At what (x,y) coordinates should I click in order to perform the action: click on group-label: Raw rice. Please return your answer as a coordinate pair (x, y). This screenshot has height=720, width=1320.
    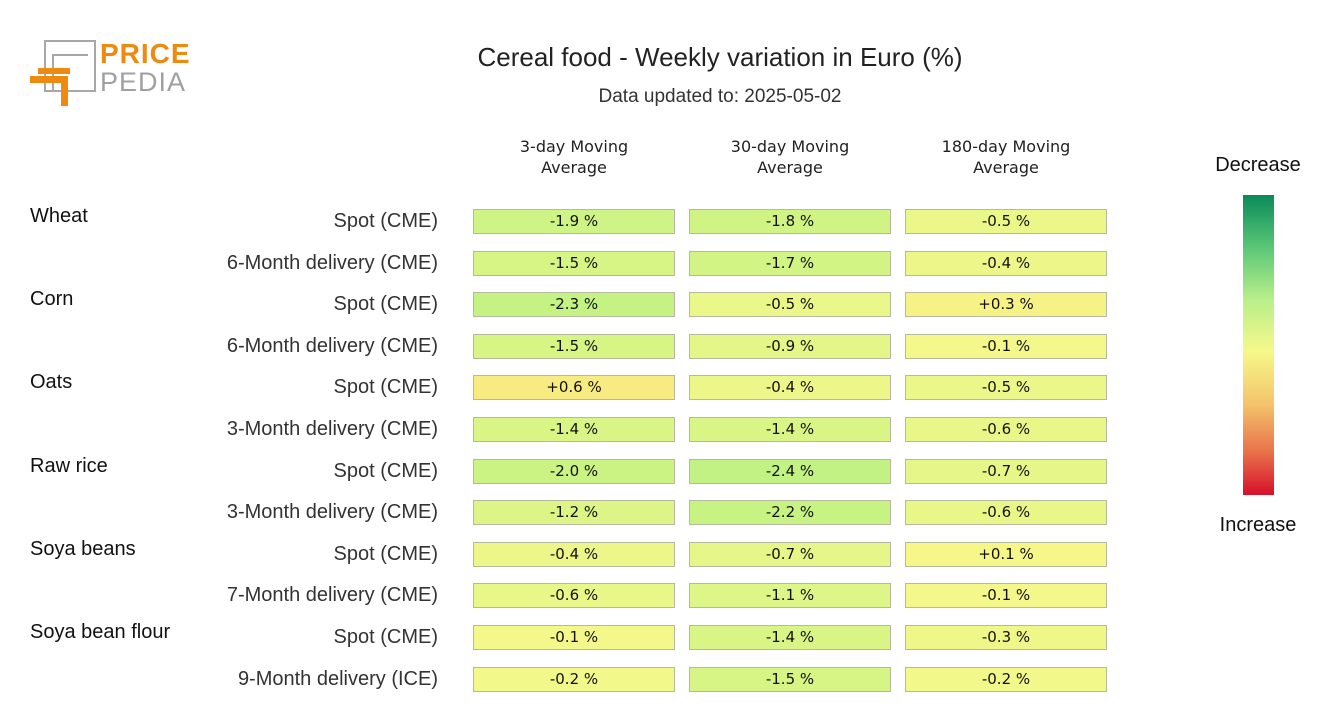
    Looking at the image, I should click on (69, 465).